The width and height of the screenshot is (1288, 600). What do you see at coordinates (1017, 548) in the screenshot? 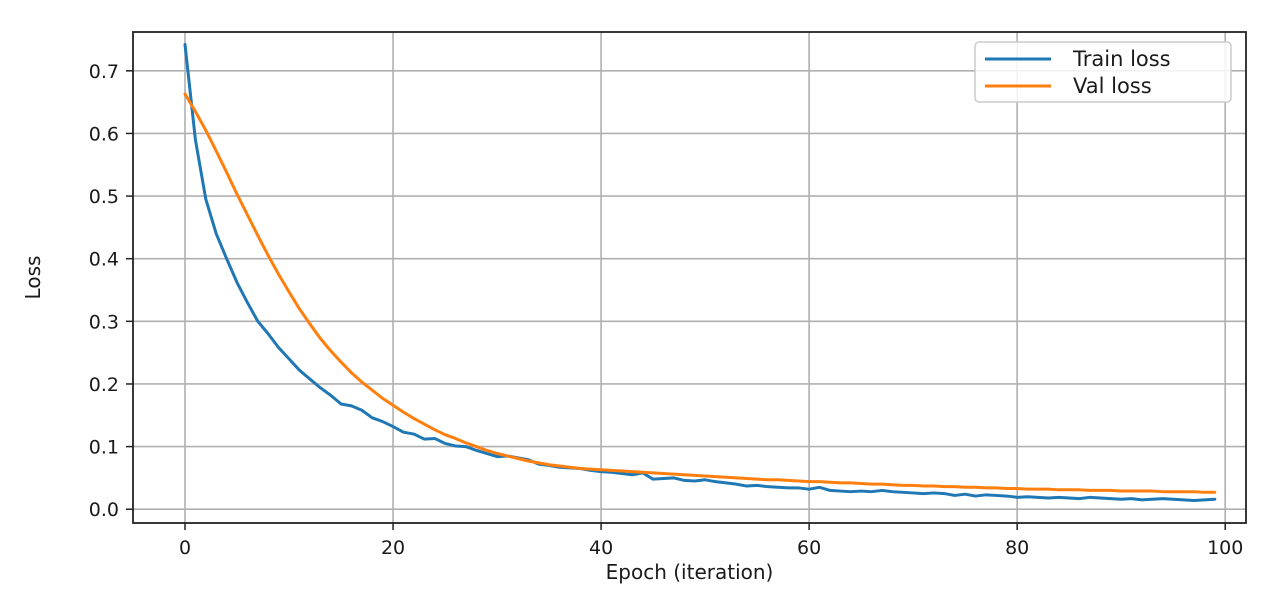
I see `x-tick-label: 80` at bounding box center [1017, 548].